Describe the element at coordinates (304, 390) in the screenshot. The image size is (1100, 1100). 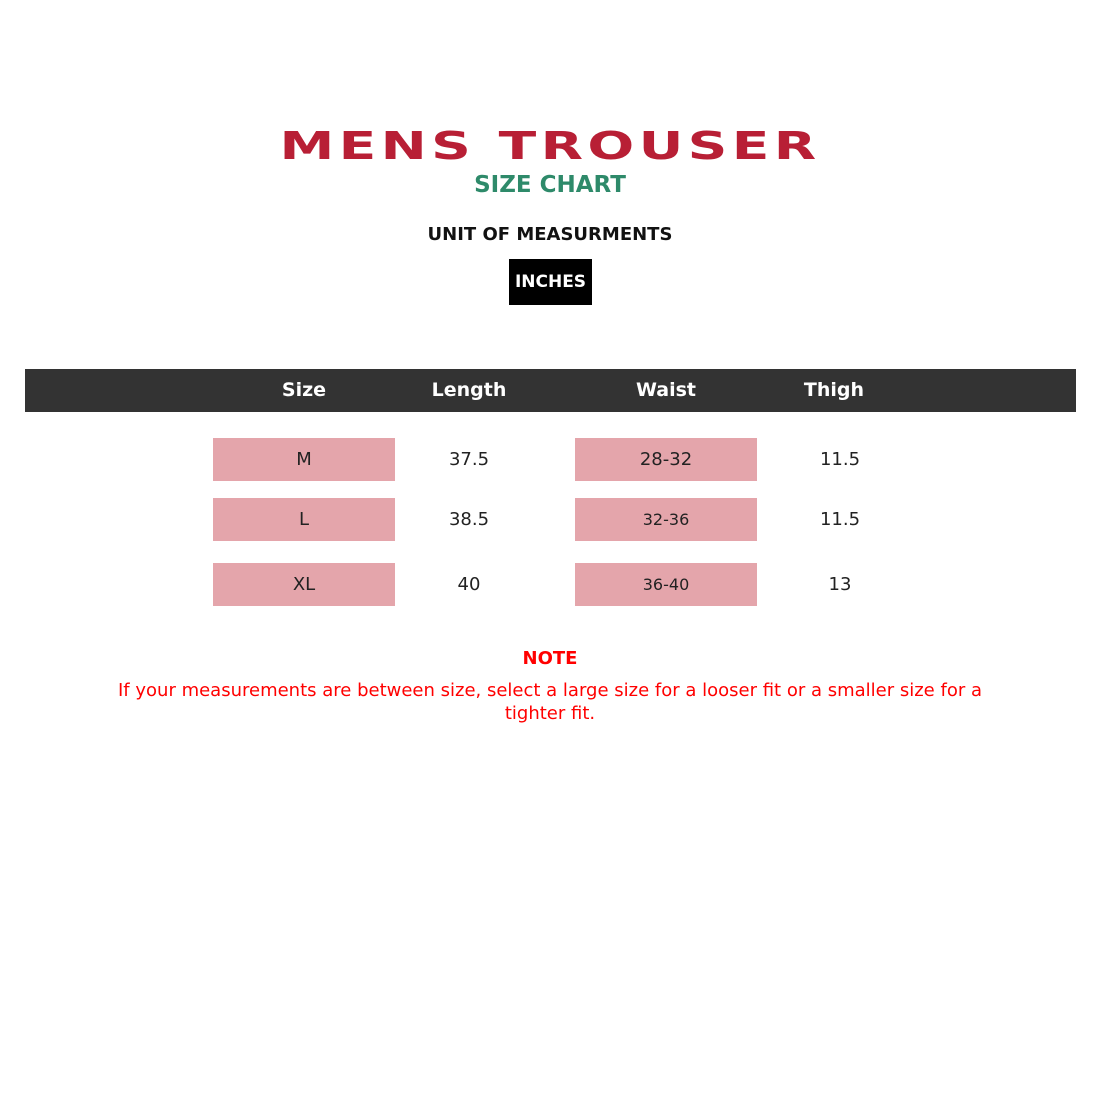
I see `header-size: Size` at that location.